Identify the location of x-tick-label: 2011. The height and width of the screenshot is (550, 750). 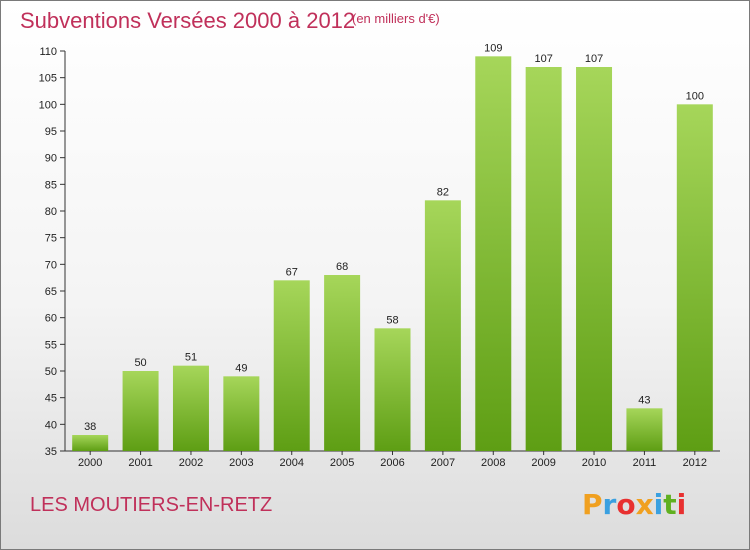
(645, 463).